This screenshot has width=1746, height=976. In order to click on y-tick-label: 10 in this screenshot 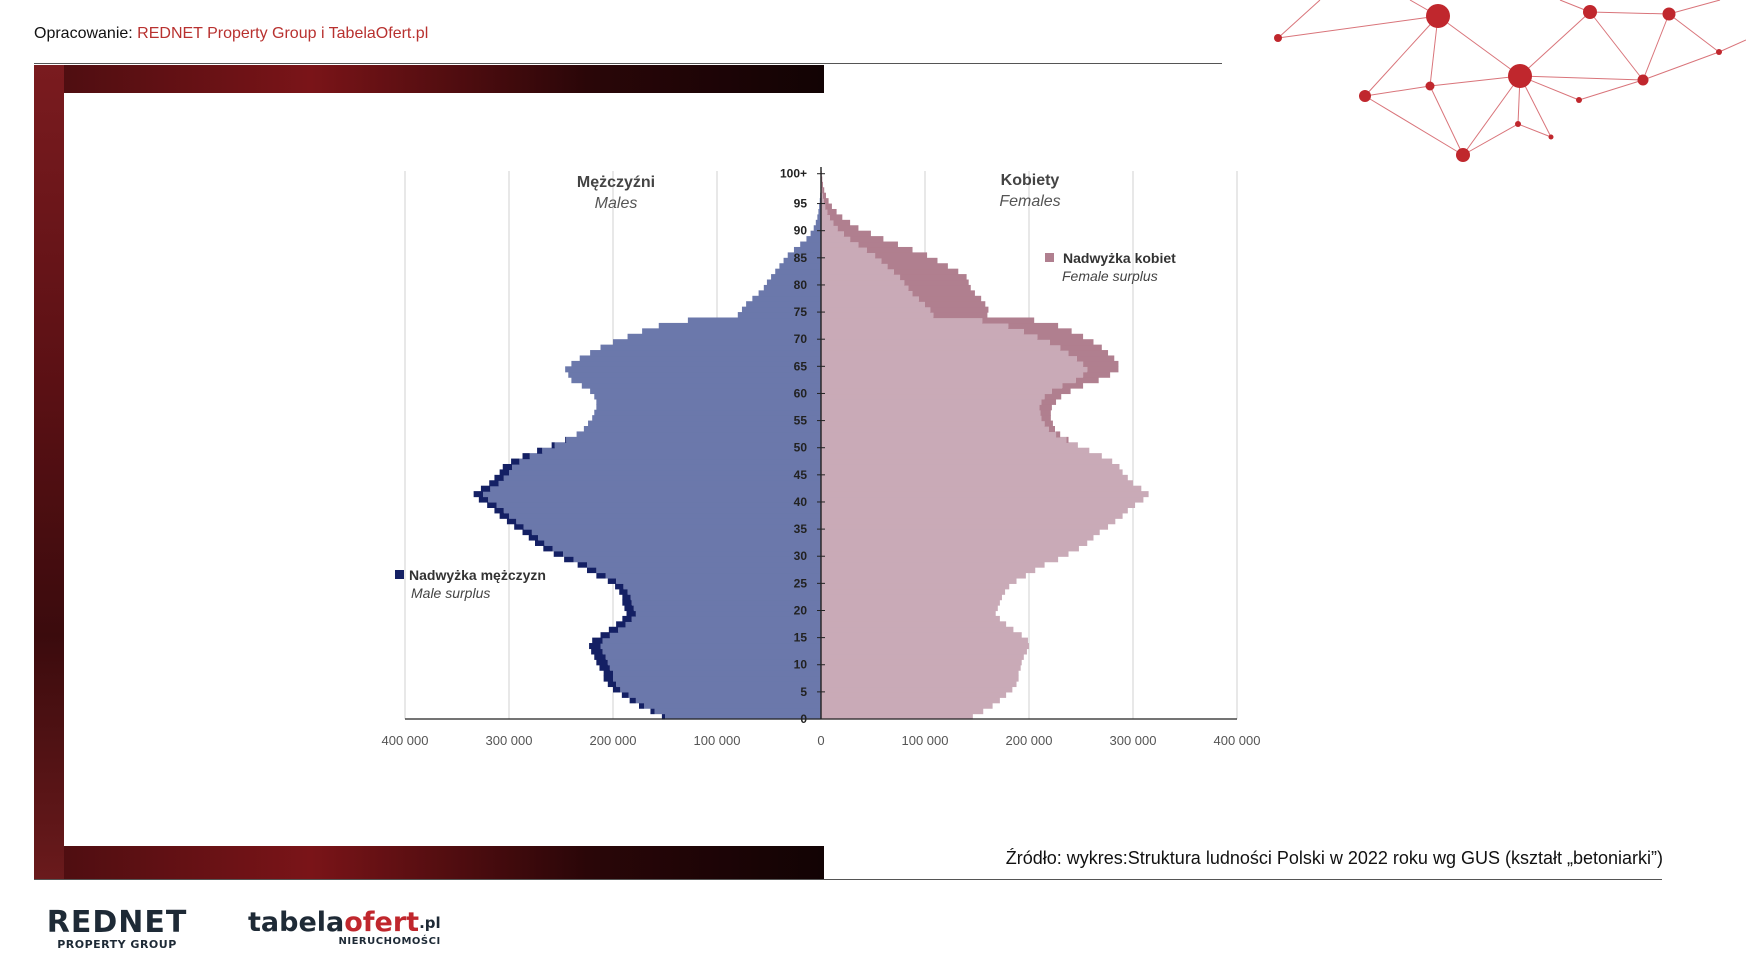, I will do `click(801, 665)`.